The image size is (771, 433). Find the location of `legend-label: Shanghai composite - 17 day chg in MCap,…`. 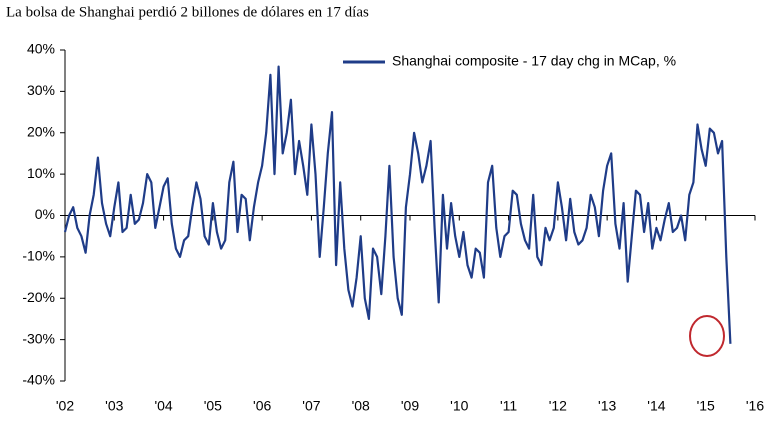

legend-label: Shanghai composite - 17 day chg in MCap,… is located at coordinates (534, 61).